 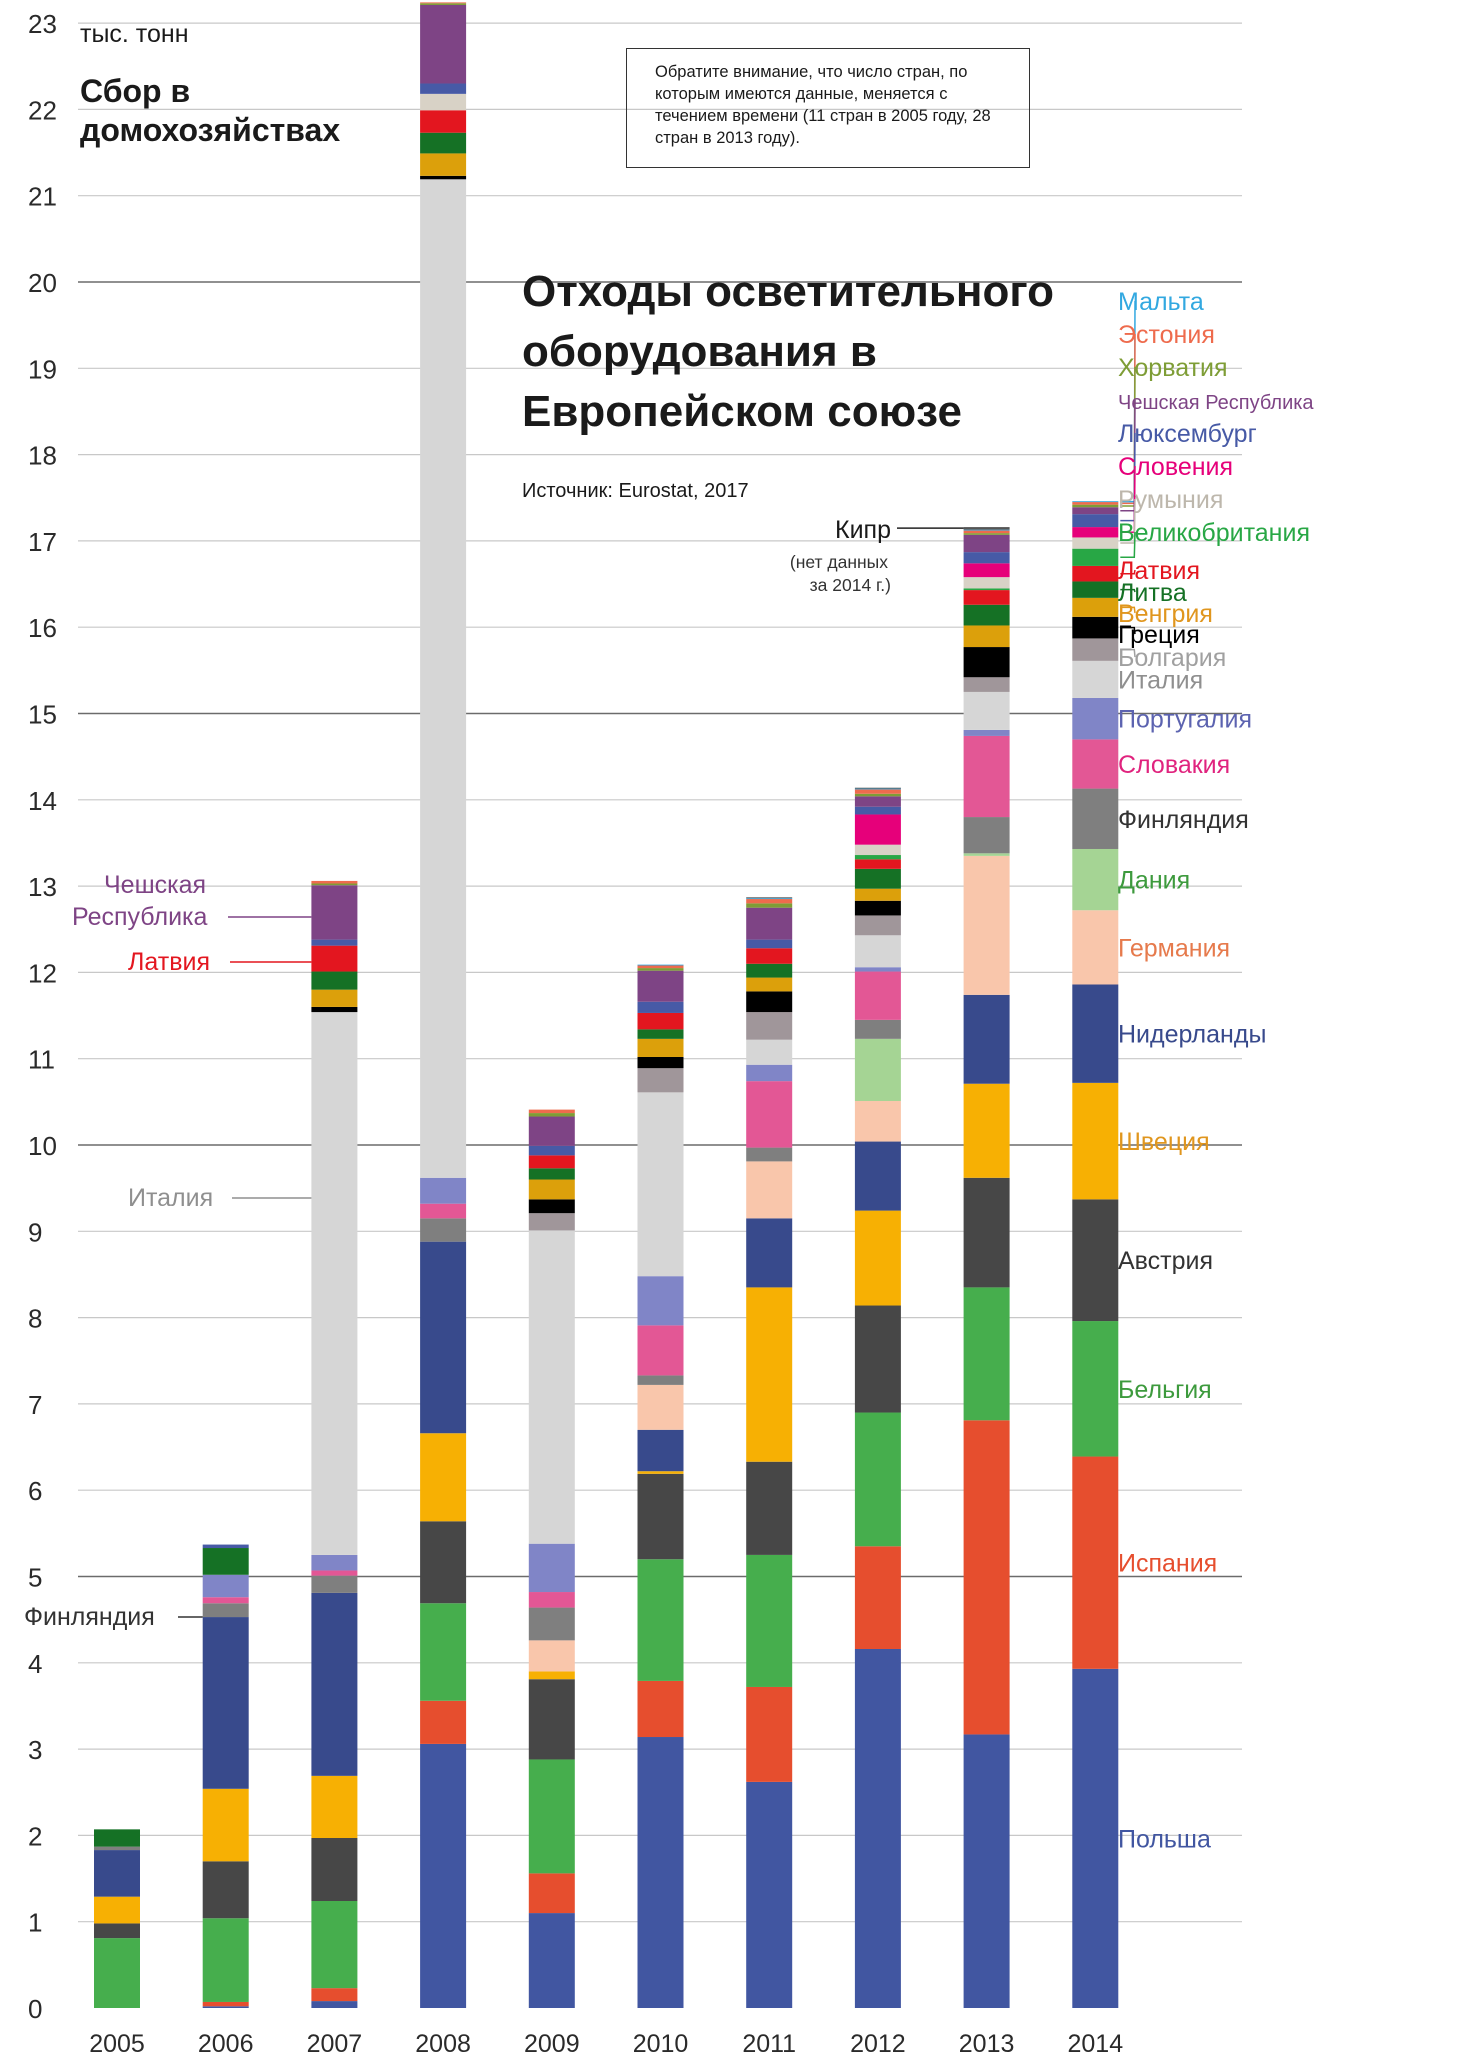 I want to click on bar-segment-хорватия-2007, so click(x=334, y=884).